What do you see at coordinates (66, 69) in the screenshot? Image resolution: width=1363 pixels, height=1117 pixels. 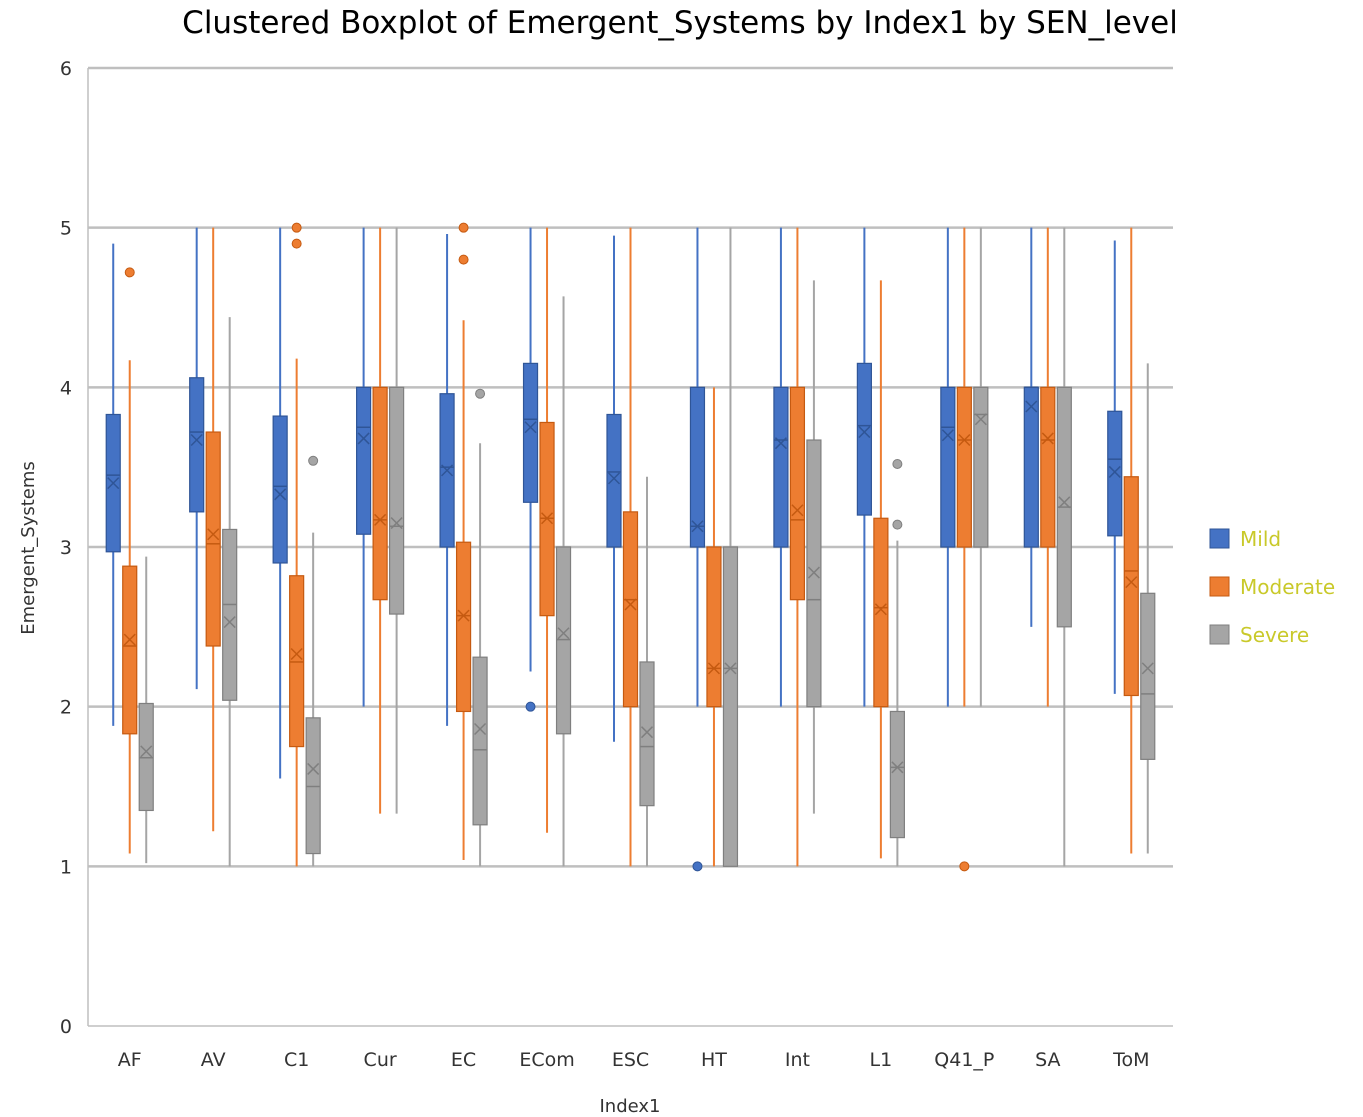 I see `y-tick-label: 6` at bounding box center [66, 69].